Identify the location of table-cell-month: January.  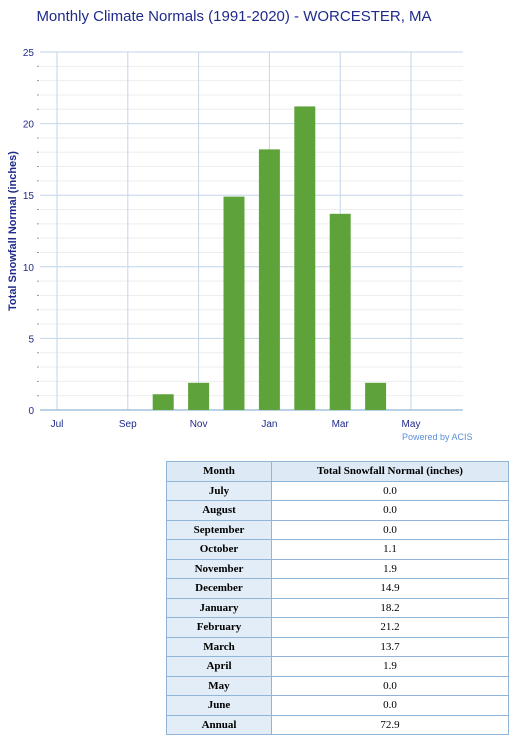
(219, 607).